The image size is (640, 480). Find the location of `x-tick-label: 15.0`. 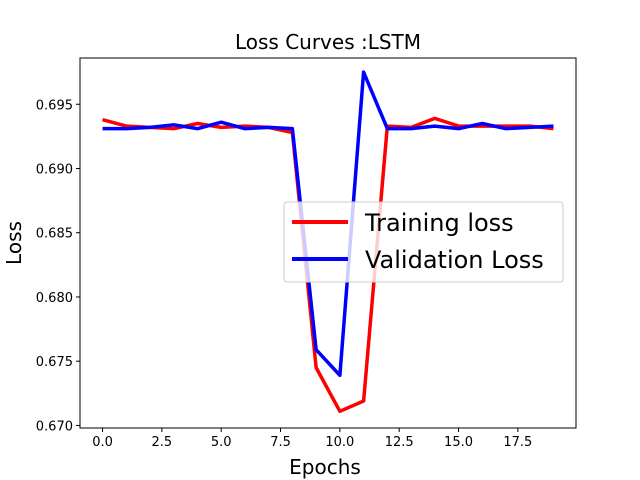

x-tick-label: 15.0 is located at coordinates (458, 442).